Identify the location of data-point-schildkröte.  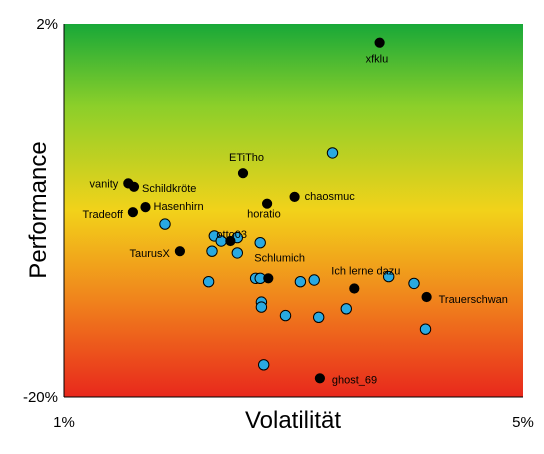
(134, 186).